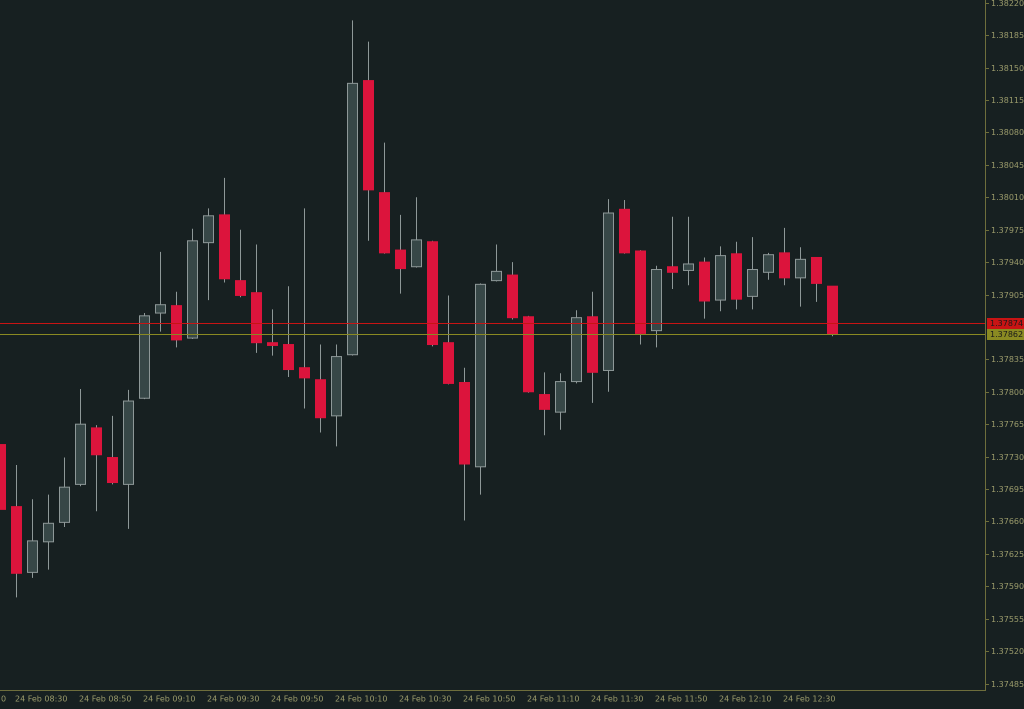  Describe the element at coordinates (1007, 295) in the screenshot. I see `y-tick-label: 1.37905` at that location.